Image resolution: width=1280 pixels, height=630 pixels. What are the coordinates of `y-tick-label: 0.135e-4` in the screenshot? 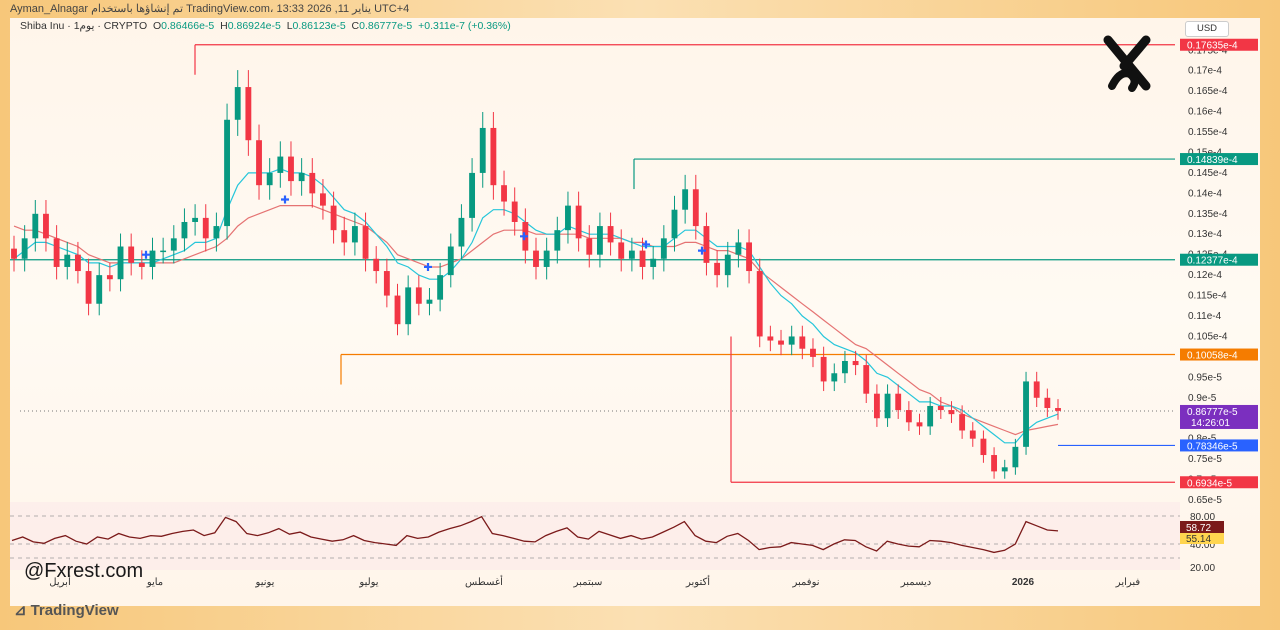 It's located at (1208, 214).